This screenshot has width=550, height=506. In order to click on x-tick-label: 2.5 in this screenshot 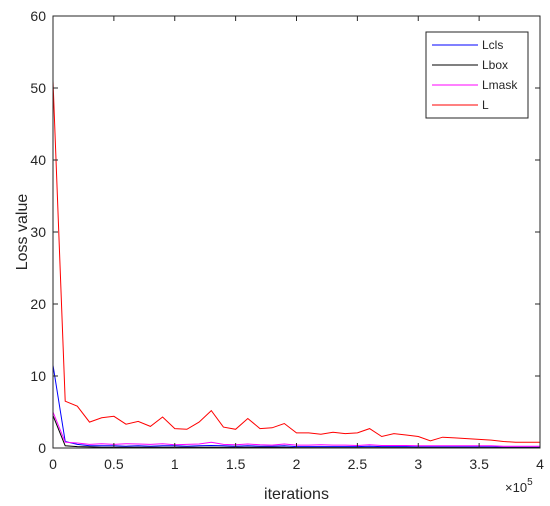, I will do `click(358, 464)`.